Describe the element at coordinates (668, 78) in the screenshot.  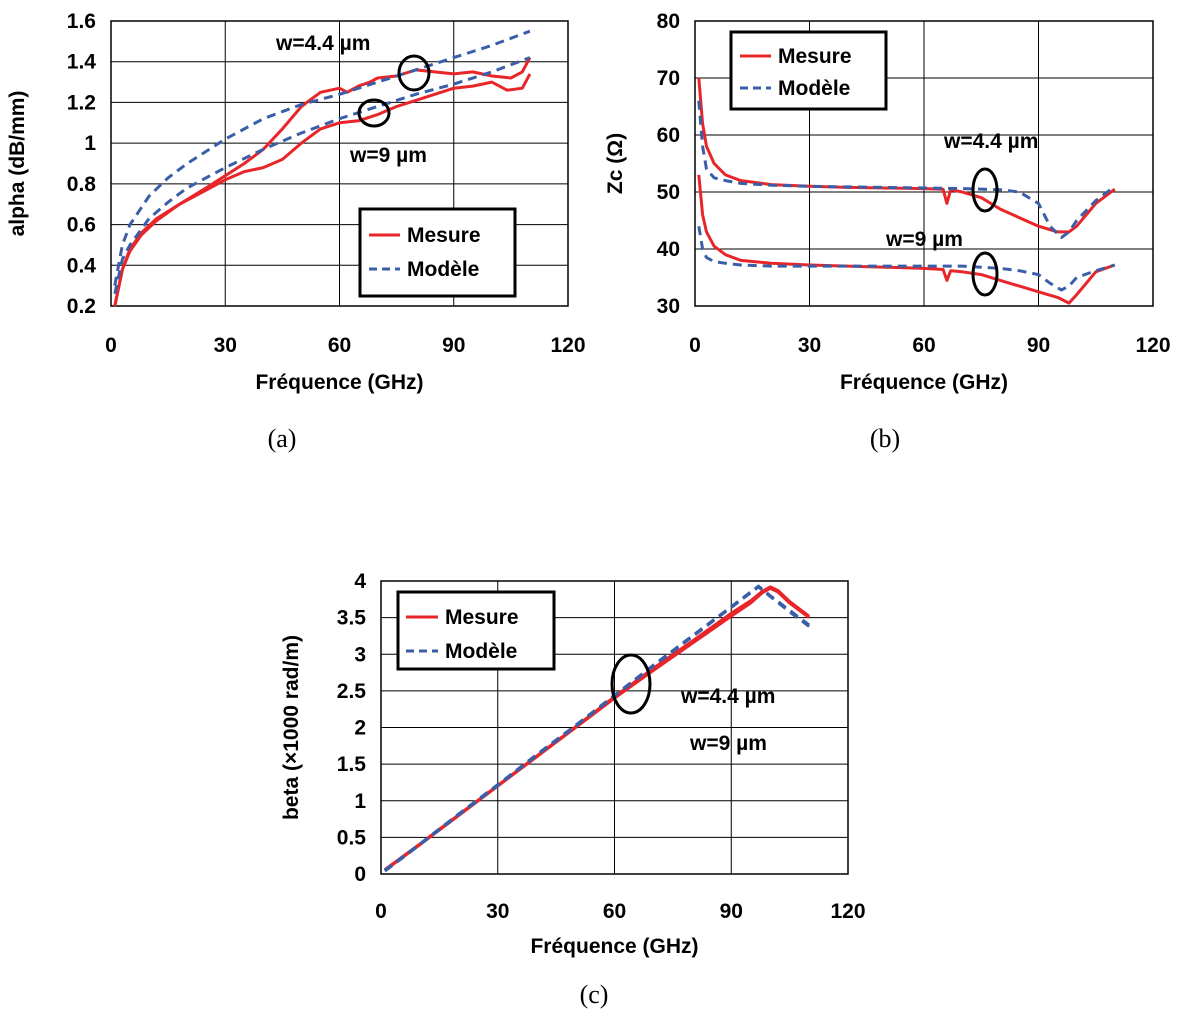
I see `y-tick-label-4: 70` at that location.